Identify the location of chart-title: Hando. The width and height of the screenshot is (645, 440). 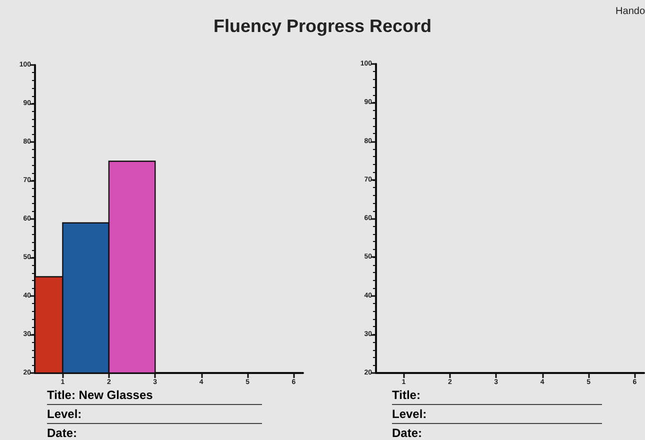
(629, 11).